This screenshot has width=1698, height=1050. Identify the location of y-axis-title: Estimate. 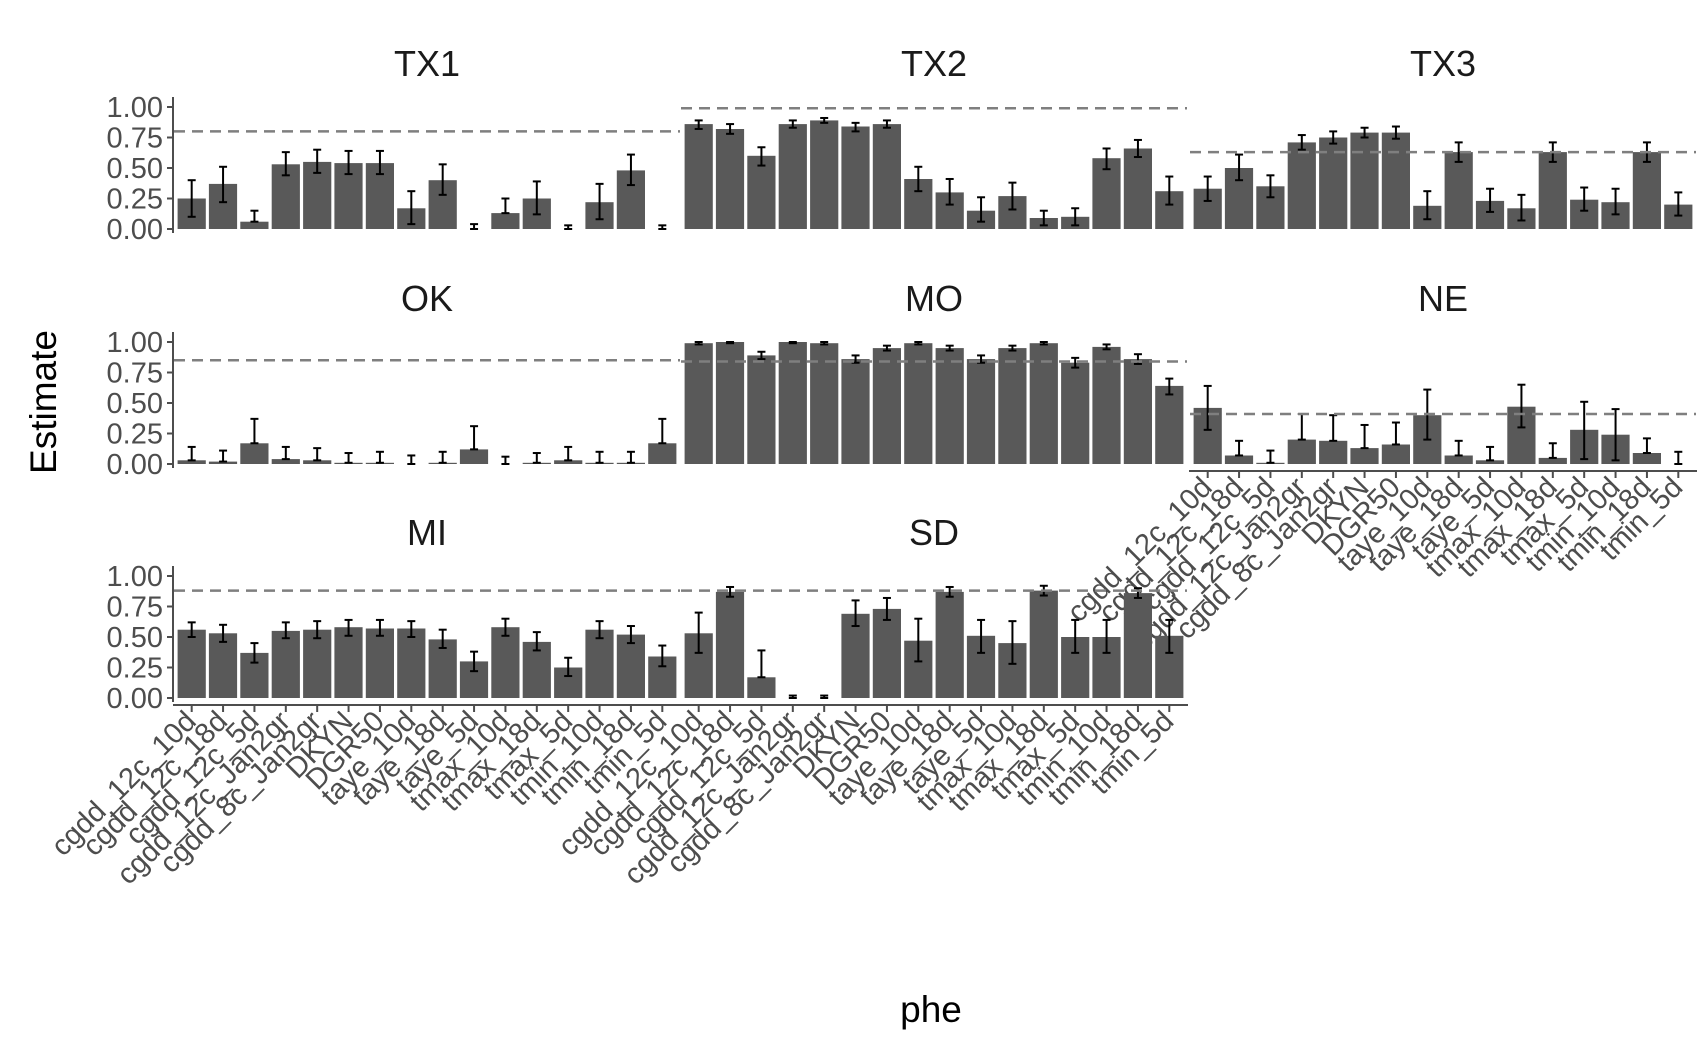
(43, 402).